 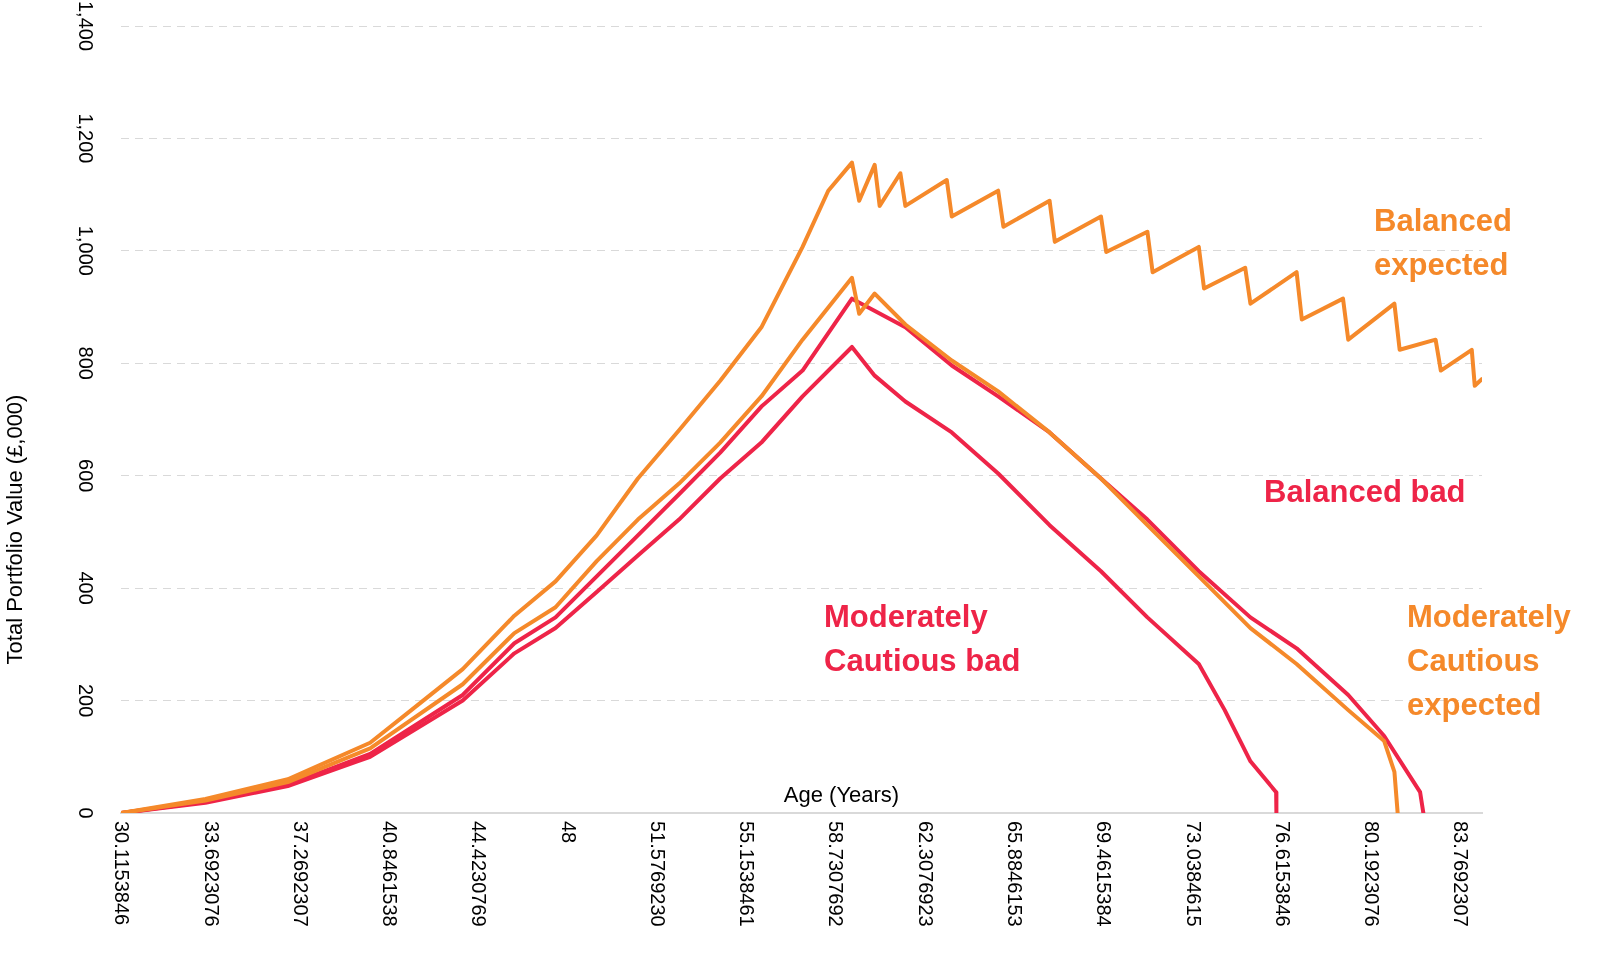 What do you see at coordinates (841, 795) in the screenshot?
I see `x-axis-title: Age (Years)` at bounding box center [841, 795].